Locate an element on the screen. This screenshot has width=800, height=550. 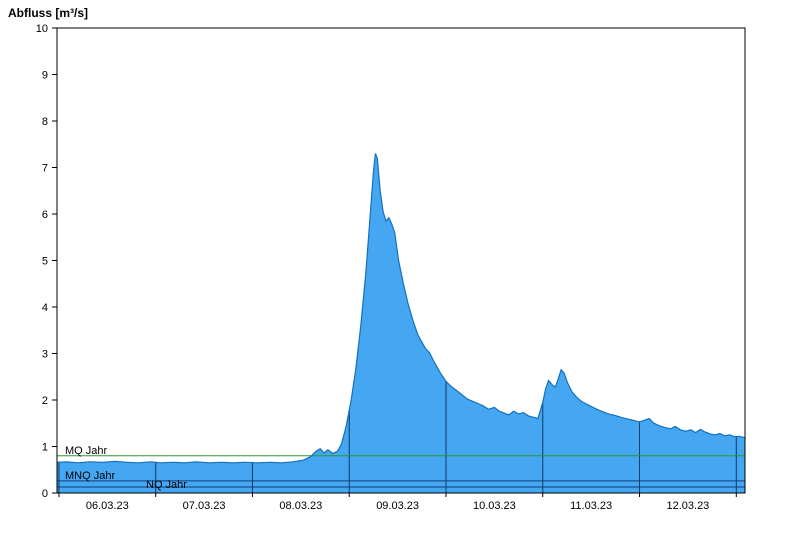
ref-label-mq: MQ Jahr is located at coordinates (86, 451).